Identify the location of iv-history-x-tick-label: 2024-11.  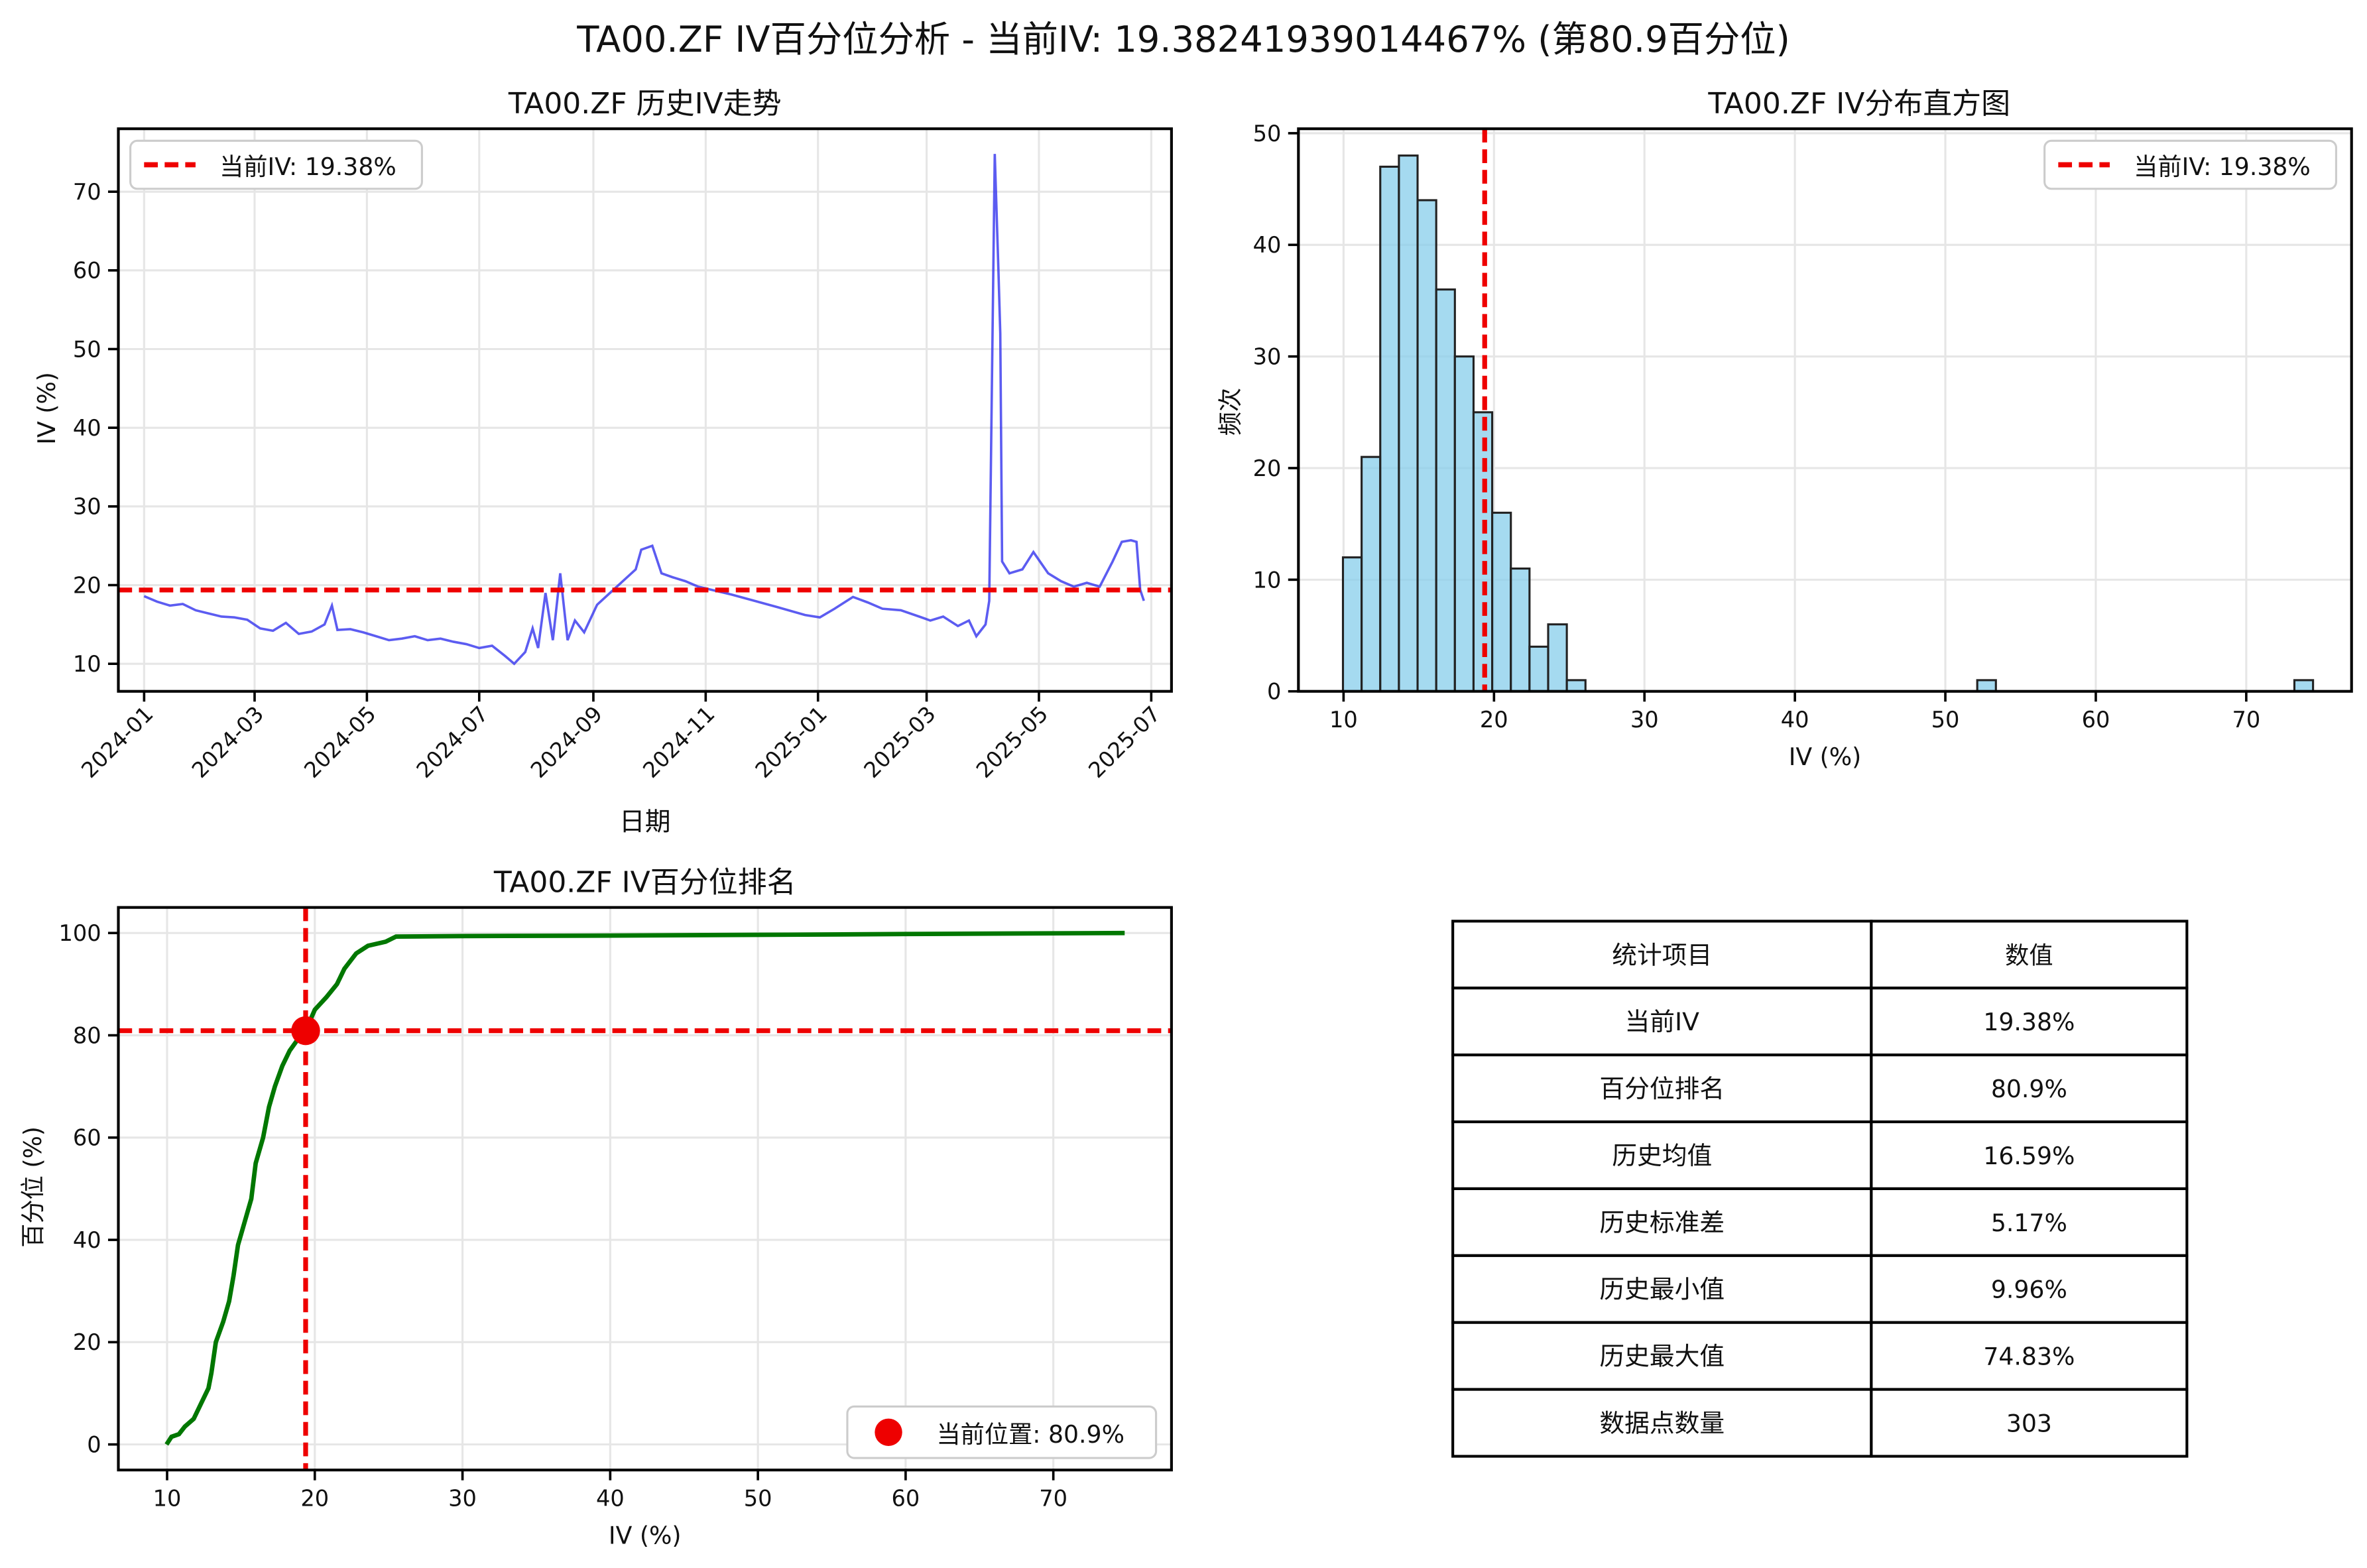
(678, 742).